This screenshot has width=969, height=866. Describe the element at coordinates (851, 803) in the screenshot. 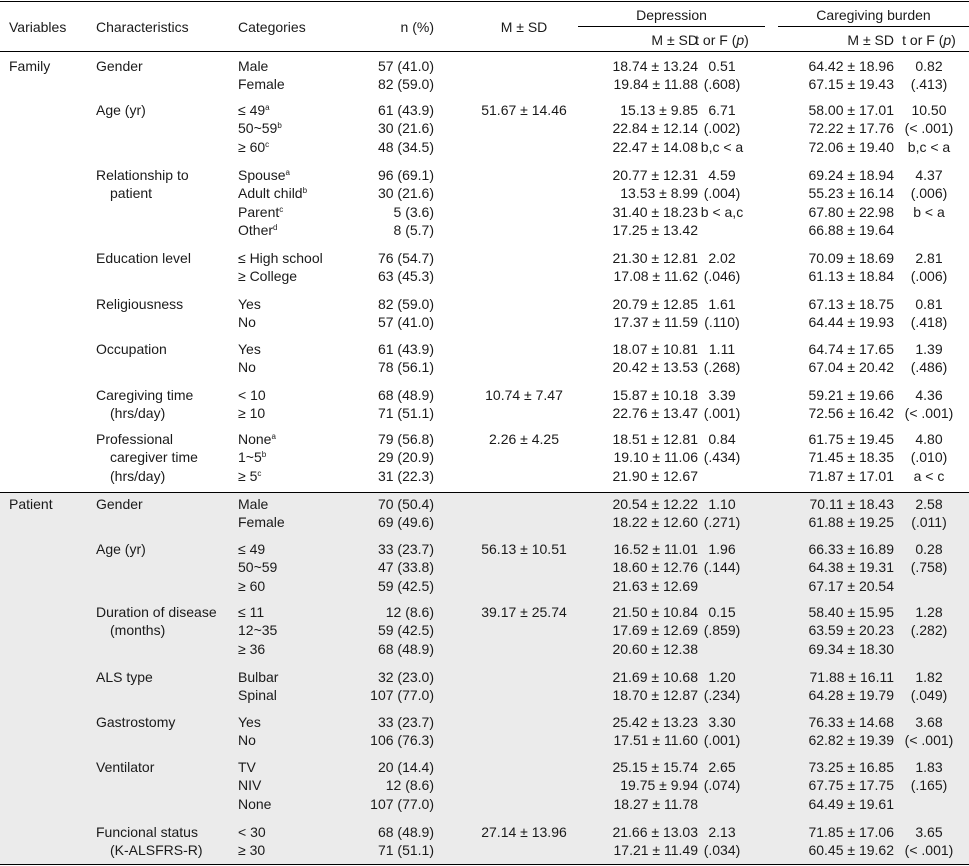

I see `burden-mean-sd-cell-line: 64.49 ± 19.61` at that location.